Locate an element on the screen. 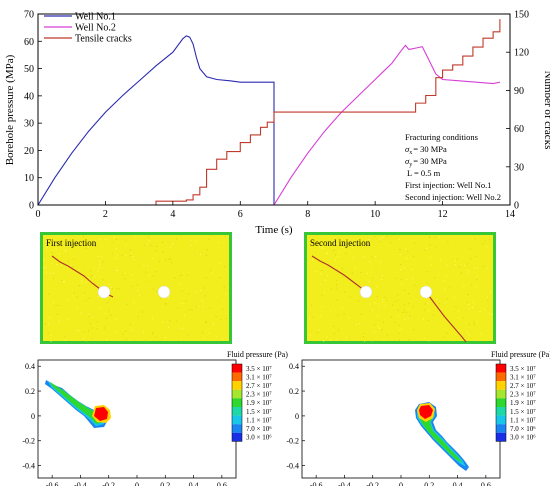  y-tick-label: 10 is located at coordinates (29, 178).